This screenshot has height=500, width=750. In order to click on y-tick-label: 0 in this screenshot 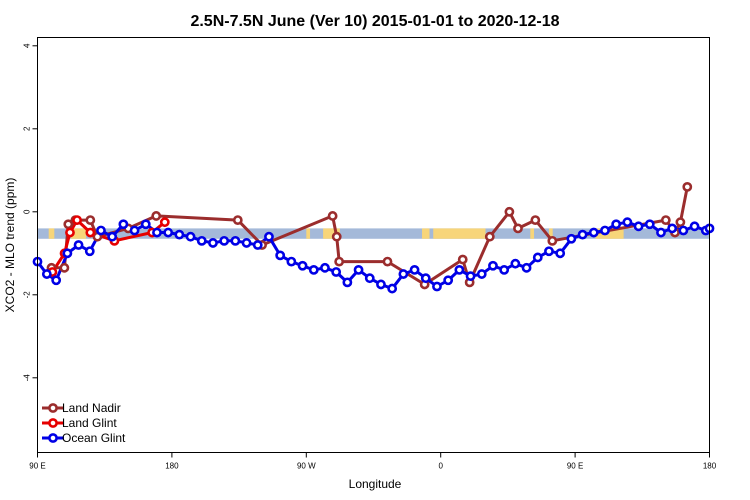, I will do `click(27, 211)`.